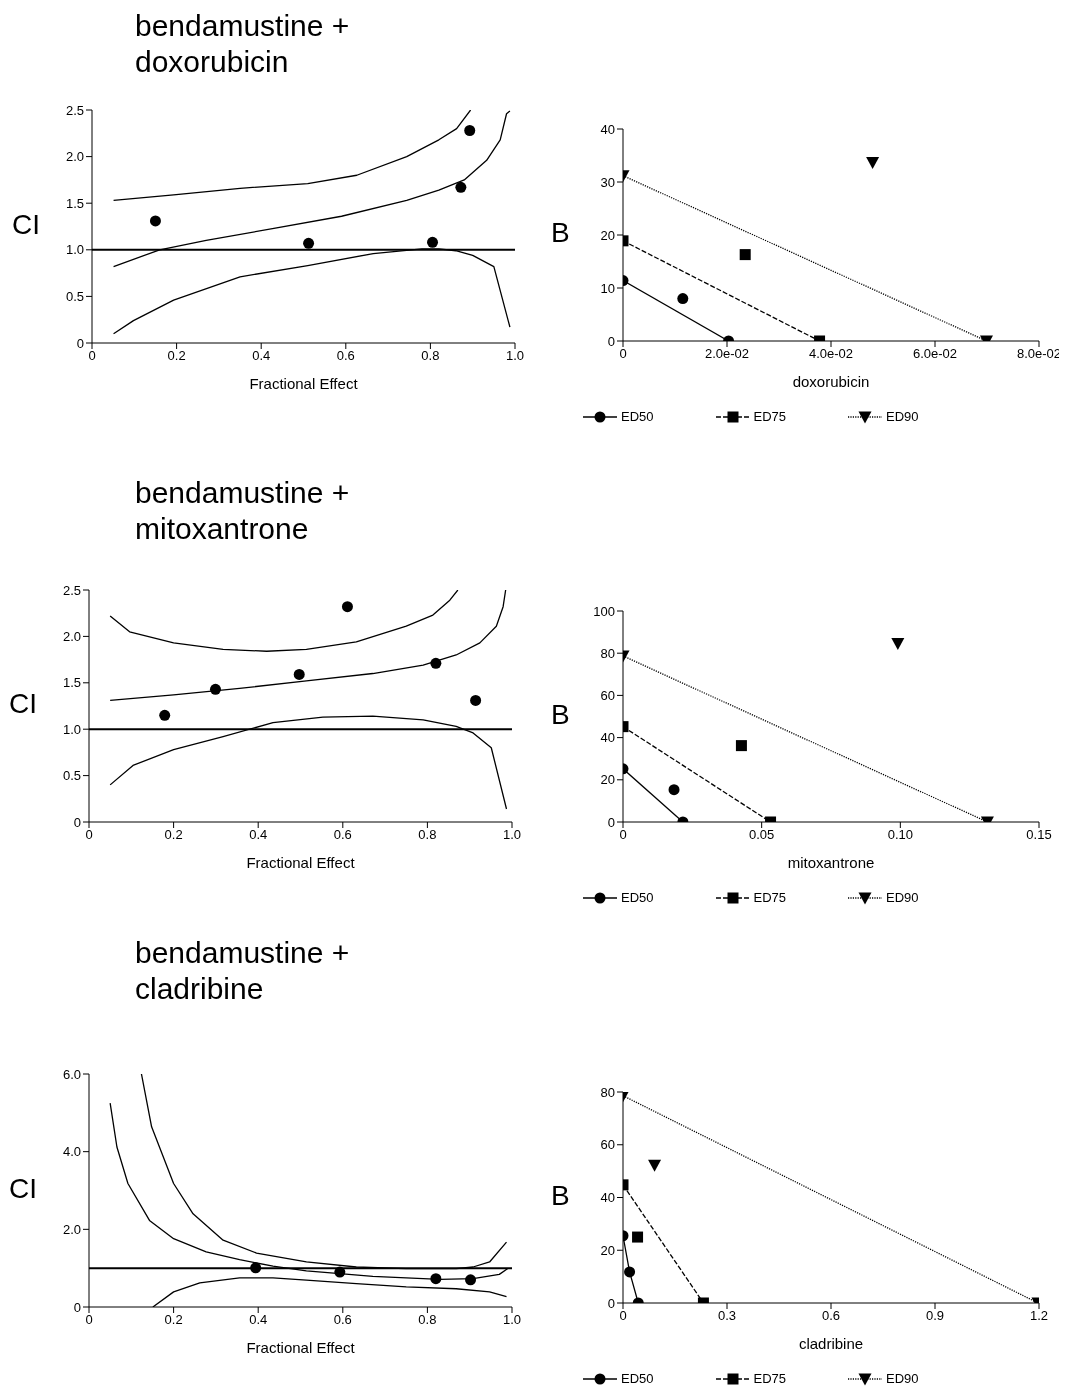  Describe the element at coordinates (831, 354) in the screenshot. I see `x-tick-label: 4.0e-02` at that location.